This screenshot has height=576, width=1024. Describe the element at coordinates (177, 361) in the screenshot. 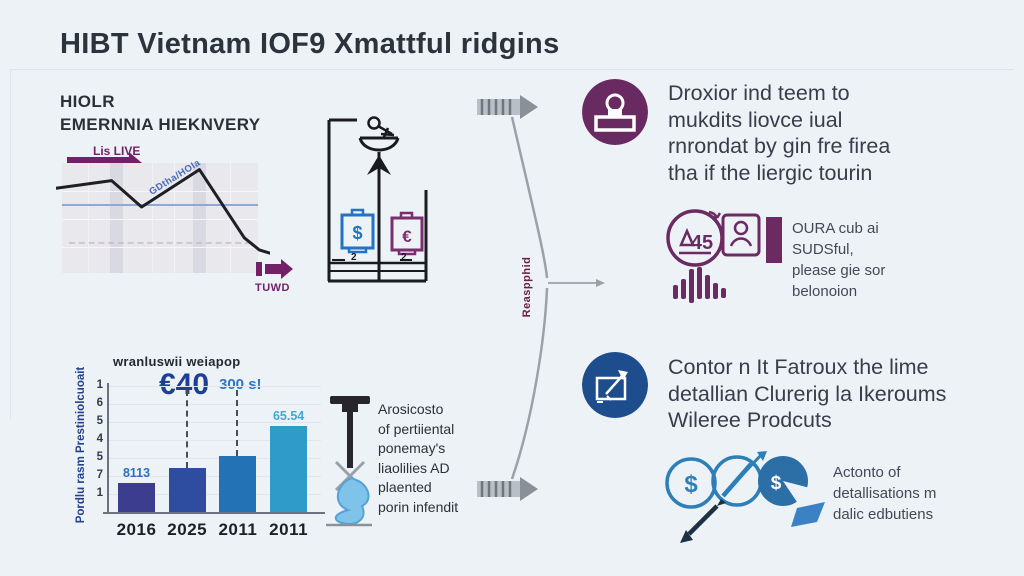

I see `bar-chart-title: wranluswii weiapop` at that location.